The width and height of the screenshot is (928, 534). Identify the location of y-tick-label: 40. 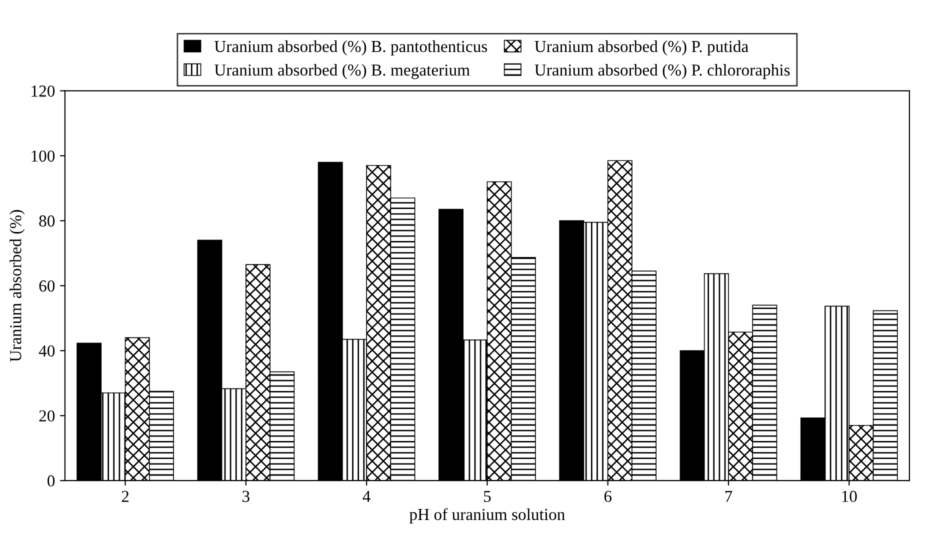
(46, 351).